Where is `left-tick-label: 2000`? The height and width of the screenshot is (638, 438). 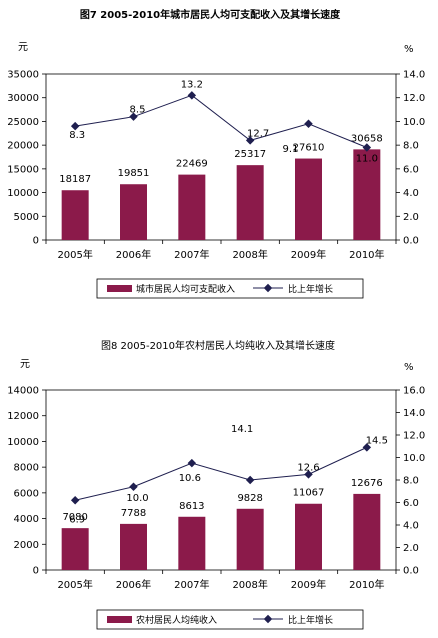
left-tick-label: 2000 is located at coordinates (26, 545).